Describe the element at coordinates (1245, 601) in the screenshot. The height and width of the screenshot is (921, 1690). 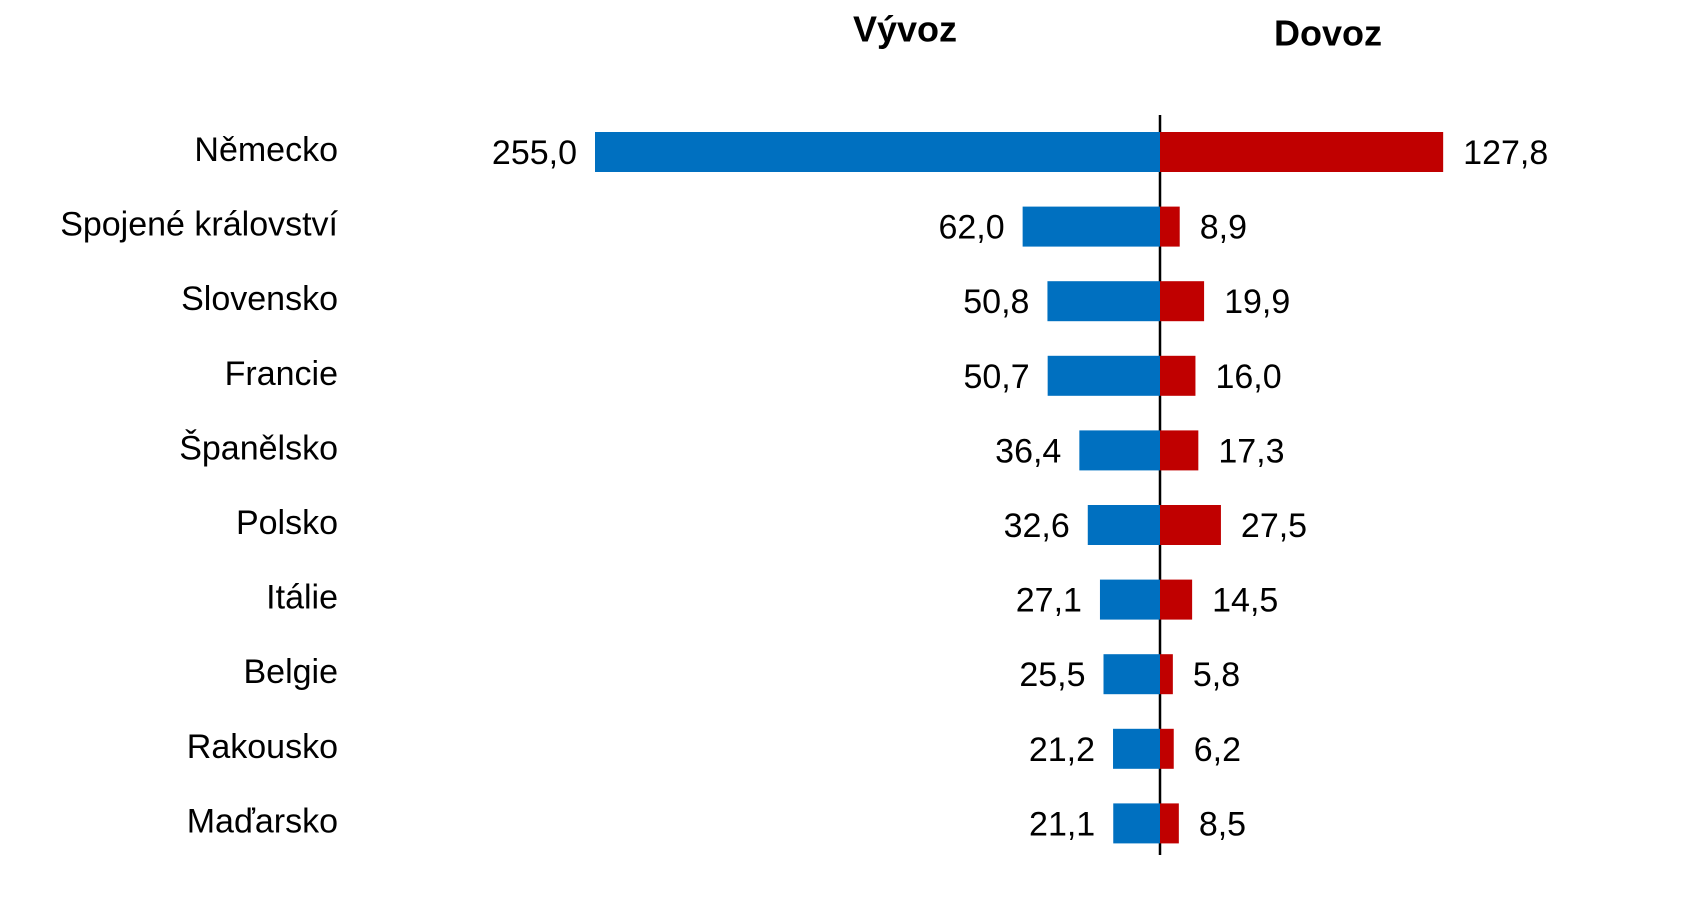
I see `value-label: 14,5` at that location.